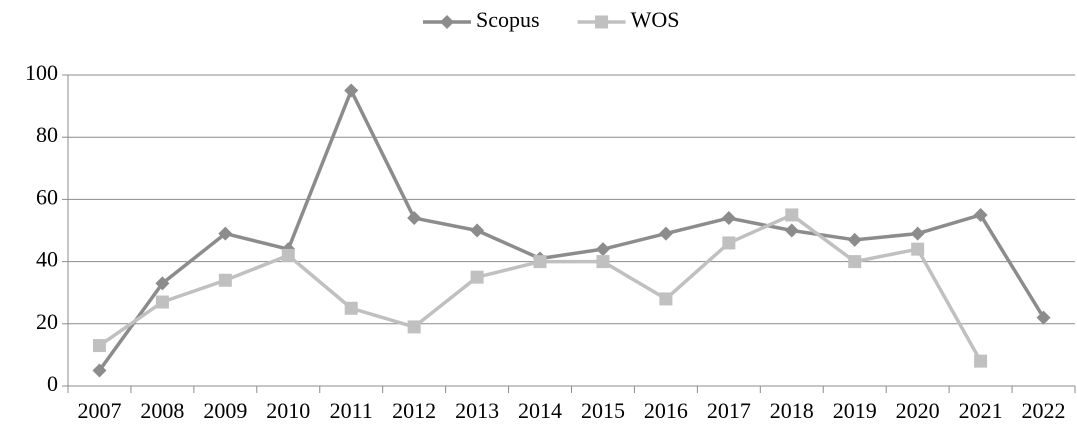 The image size is (1077, 429). Describe the element at coordinates (52, 383) in the screenshot. I see `y-tick-label: 0` at that location.